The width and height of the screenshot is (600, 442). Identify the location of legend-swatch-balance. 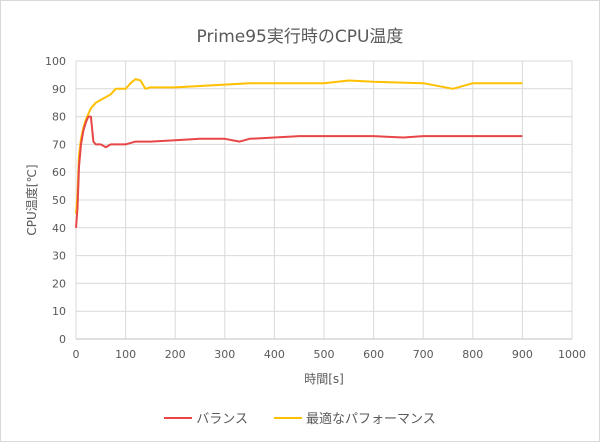
(178, 417).